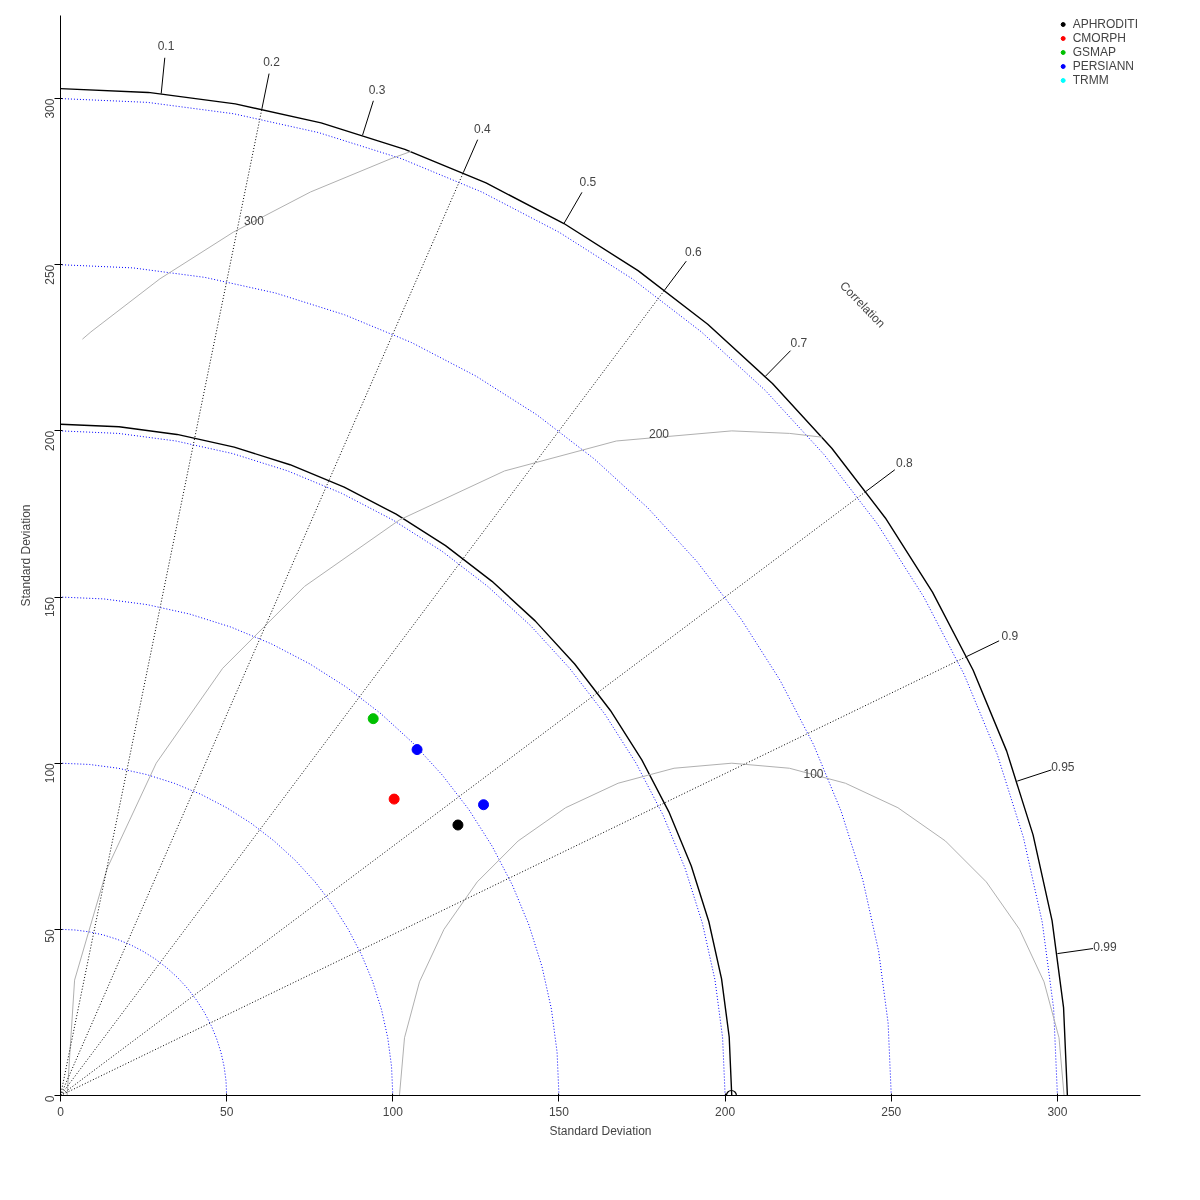  Describe the element at coordinates (559, 1111) in the screenshot. I see `x-tick-label: 150` at that location.